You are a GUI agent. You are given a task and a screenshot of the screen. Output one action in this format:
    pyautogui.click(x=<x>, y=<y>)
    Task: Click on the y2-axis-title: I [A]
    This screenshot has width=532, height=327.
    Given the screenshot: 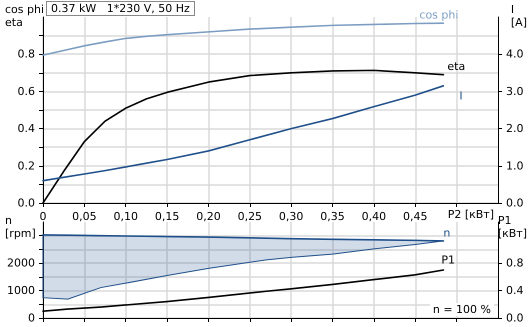 What is the action you would take?
    pyautogui.click(x=518, y=16)
    